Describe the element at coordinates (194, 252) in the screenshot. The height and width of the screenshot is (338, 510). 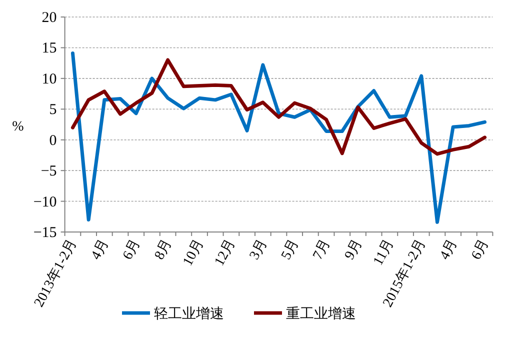
I see `x-tick-label: 10月` at that location.